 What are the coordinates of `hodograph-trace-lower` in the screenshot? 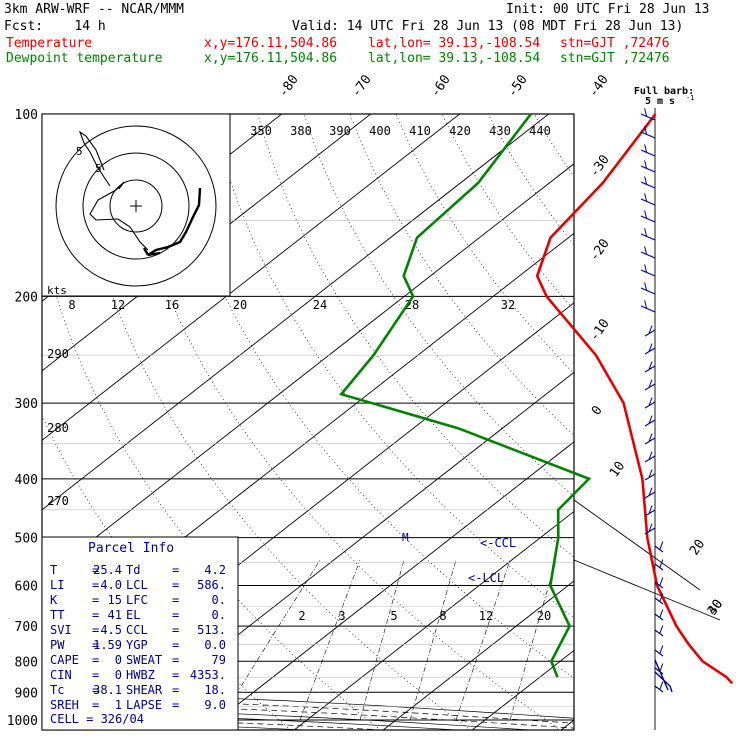 It's located at (172, 222).